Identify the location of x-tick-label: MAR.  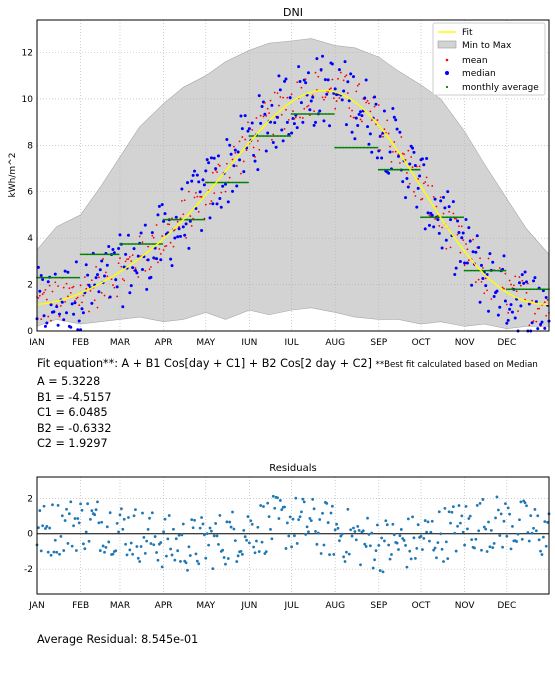
(120, 341).